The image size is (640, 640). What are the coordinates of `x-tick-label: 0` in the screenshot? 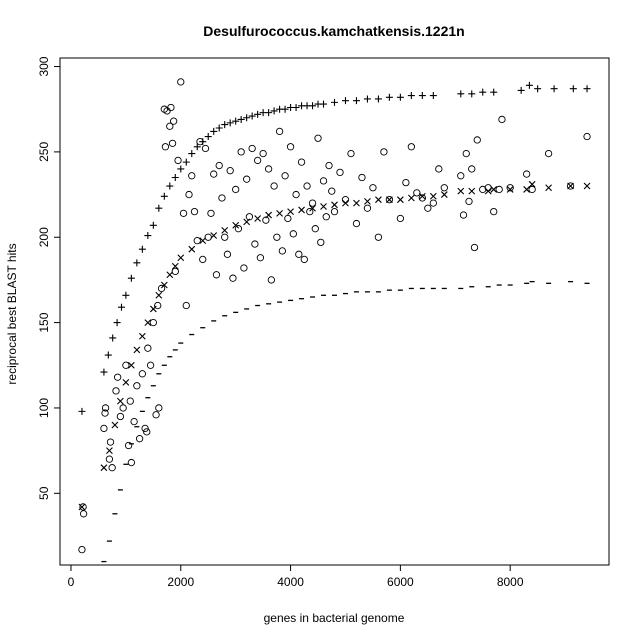 It's located at (71, 582).